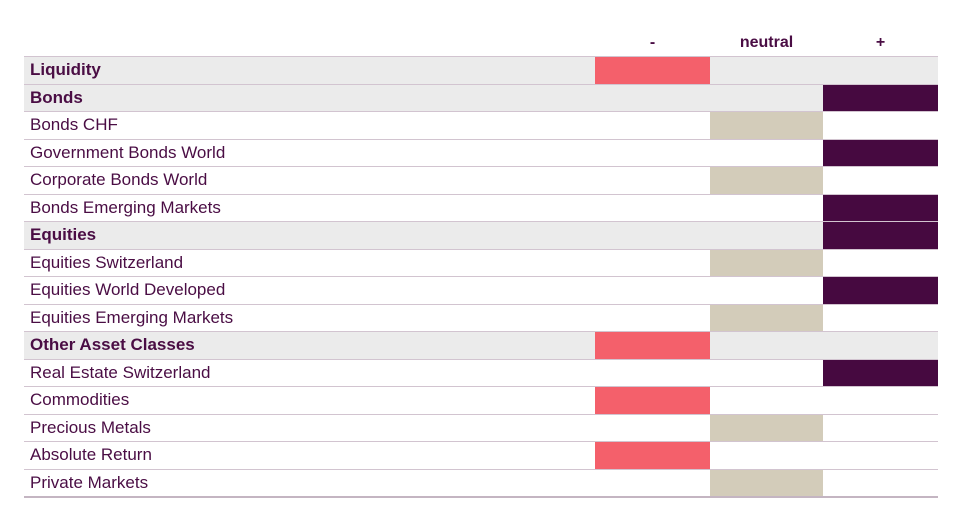 This screenshot has height=523, width=960. I want to click on table-row: Corporate Bonds World, so click(481, 180).